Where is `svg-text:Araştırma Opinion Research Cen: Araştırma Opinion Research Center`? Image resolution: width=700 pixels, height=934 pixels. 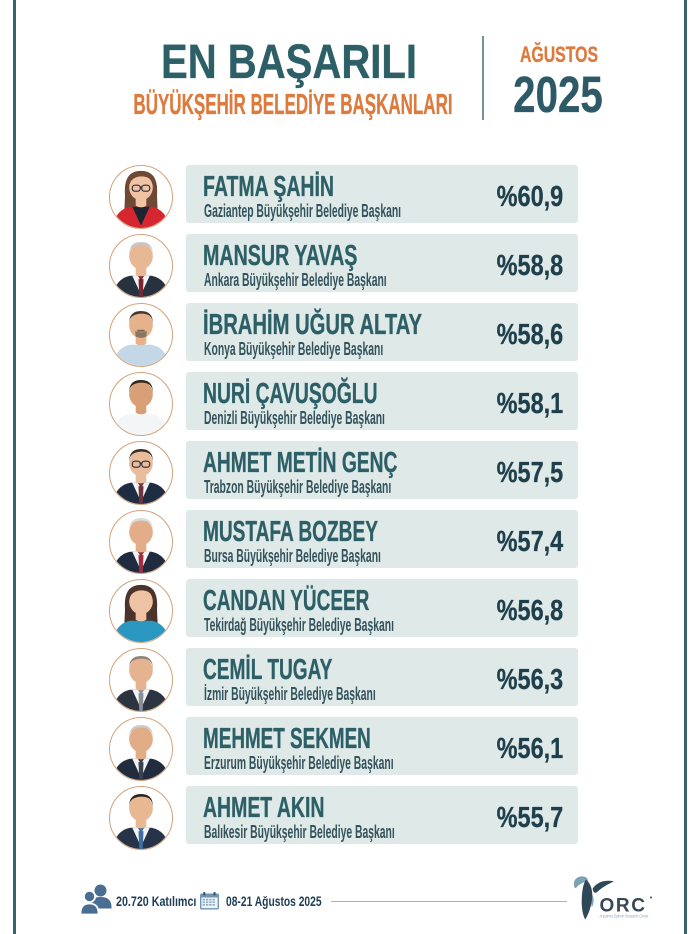 svg-text:Araştırma Opinion Research Cen: Araştırma Opinion Research Center is located at coordinates (624, 916).